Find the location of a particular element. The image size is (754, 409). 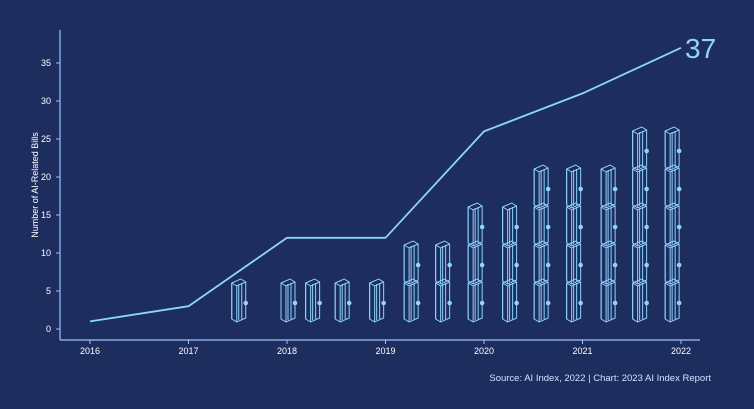

x-tick-label: 2021 is located at coordinates (582, 351).